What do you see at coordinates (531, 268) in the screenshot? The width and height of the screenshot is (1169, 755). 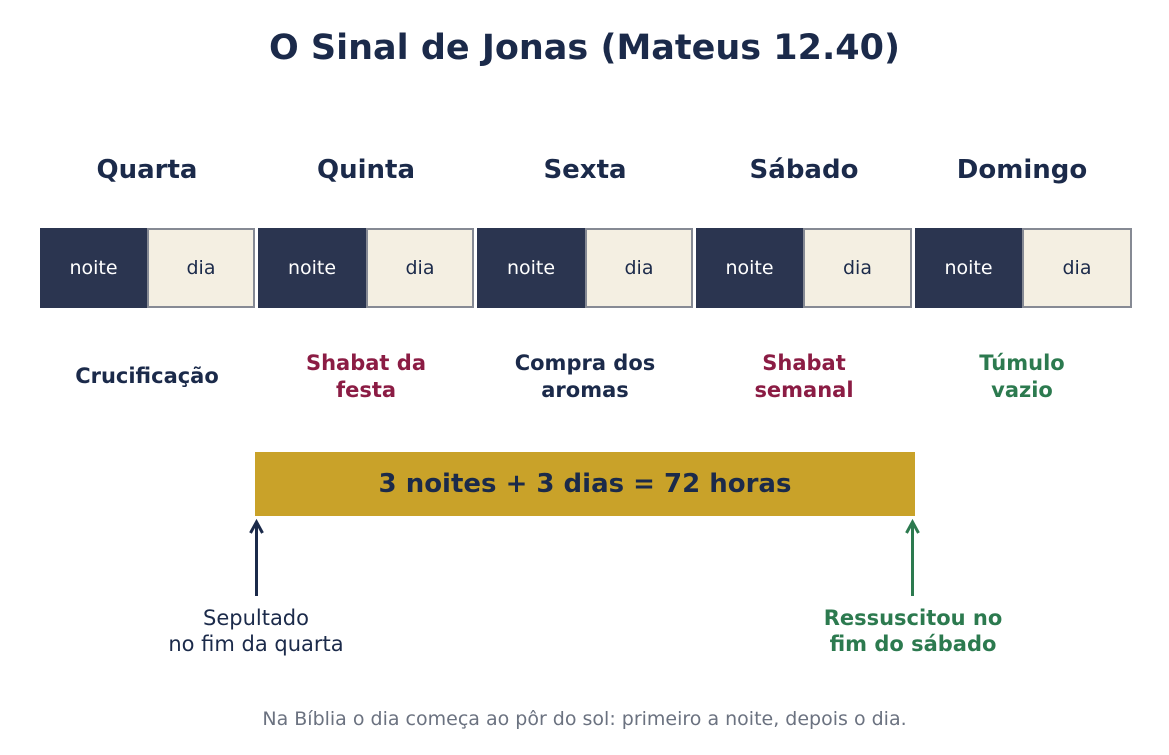 I see `night-cell-sexta: noite` at bounding box center [531, 268].